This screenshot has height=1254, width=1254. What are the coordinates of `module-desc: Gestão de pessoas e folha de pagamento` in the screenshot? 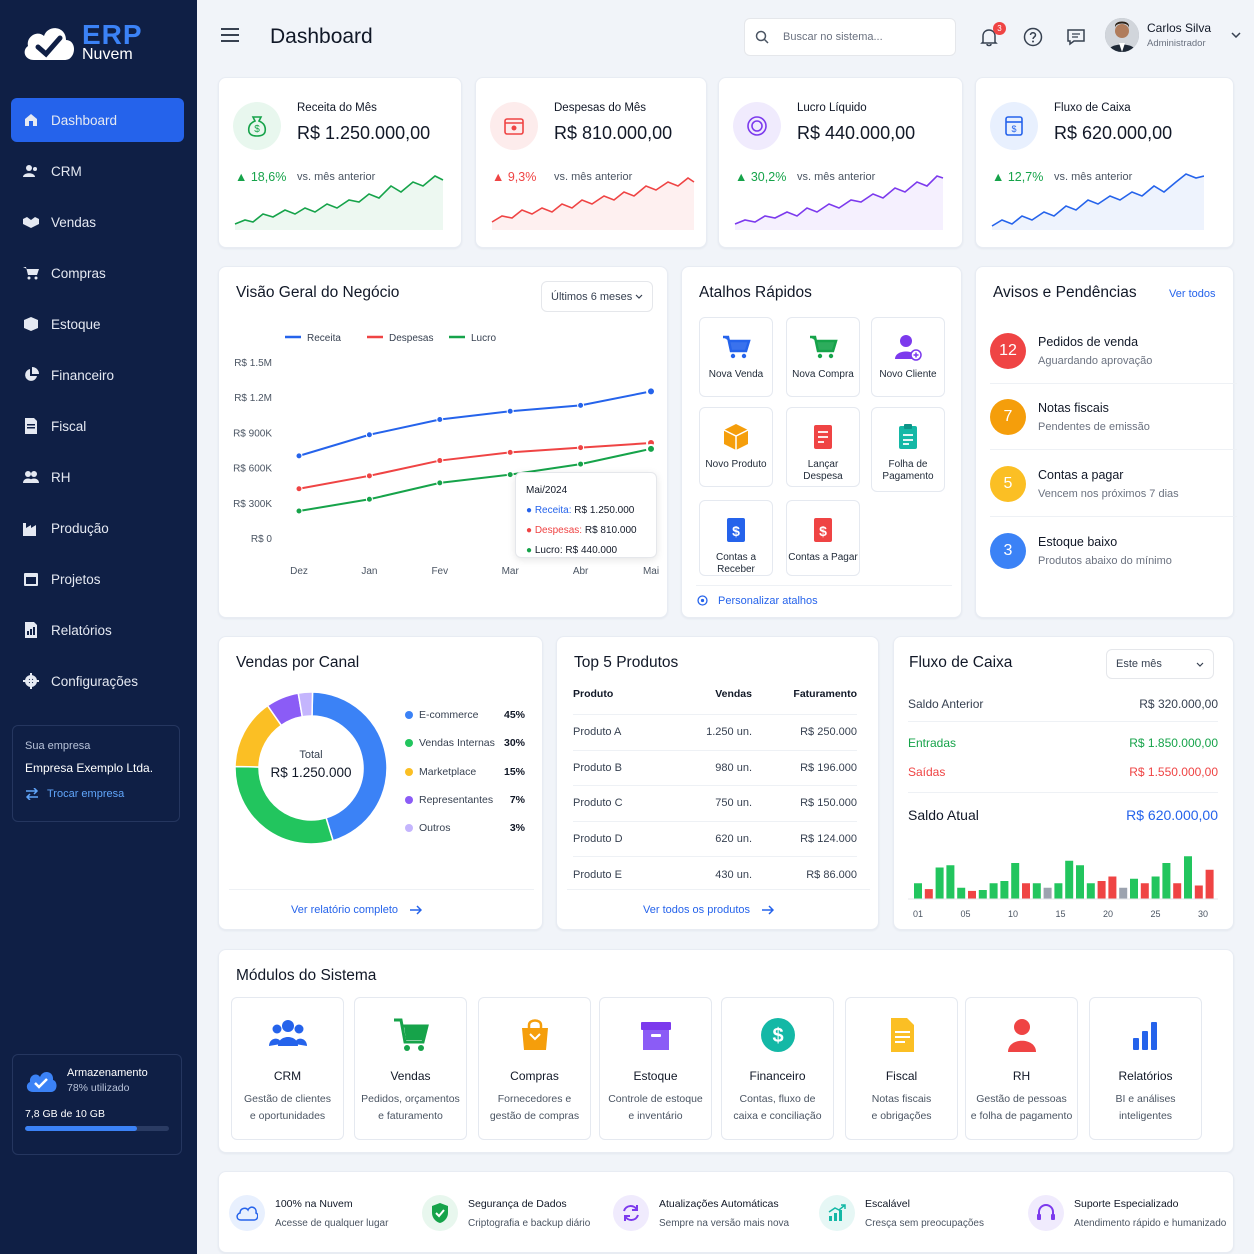 It's located at (1021, 1108).